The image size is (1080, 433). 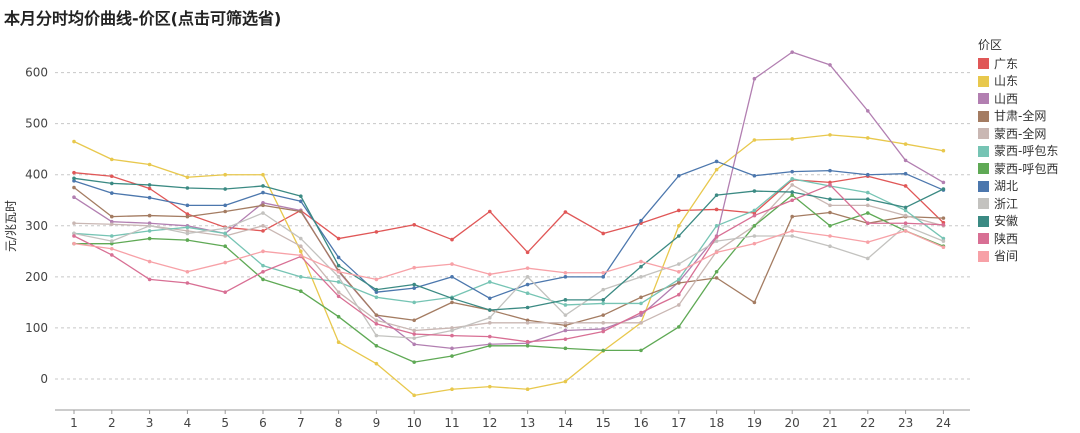 I want to click on legend-item: 湖北, so click(x=1018, y=187).